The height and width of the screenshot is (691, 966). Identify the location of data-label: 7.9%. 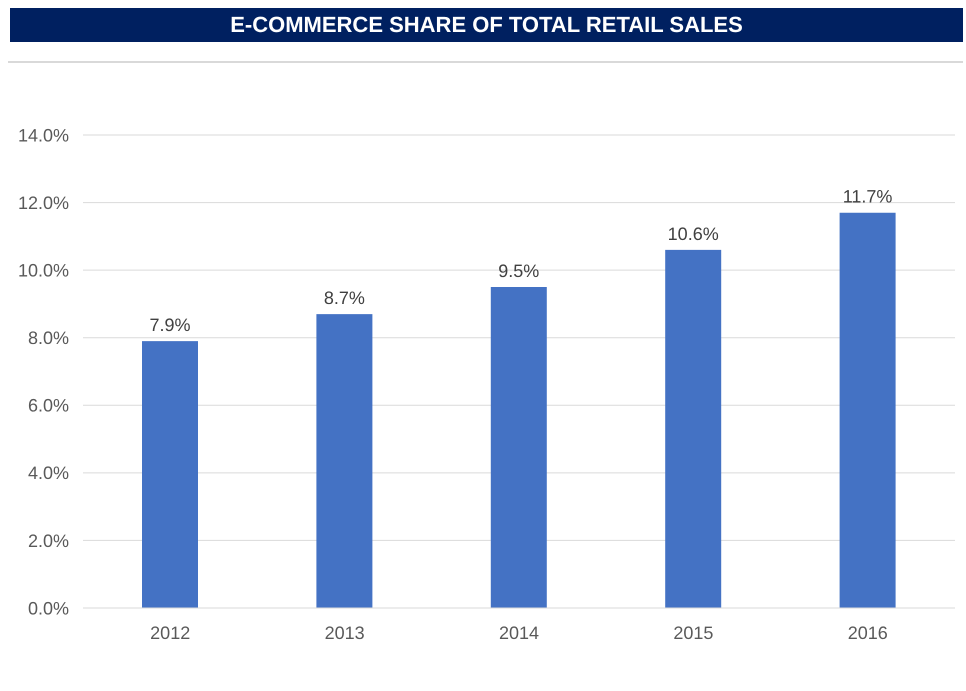
(170, 325).